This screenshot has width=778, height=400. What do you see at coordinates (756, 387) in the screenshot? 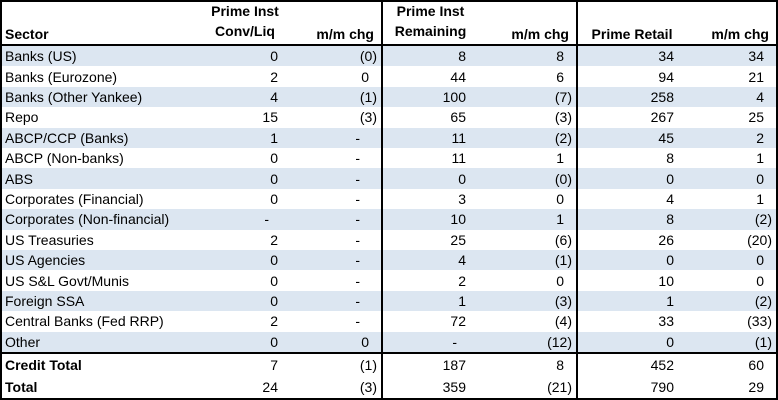
I see `cell-retail-mm-chg: 29` at bounding box center [756, 387].